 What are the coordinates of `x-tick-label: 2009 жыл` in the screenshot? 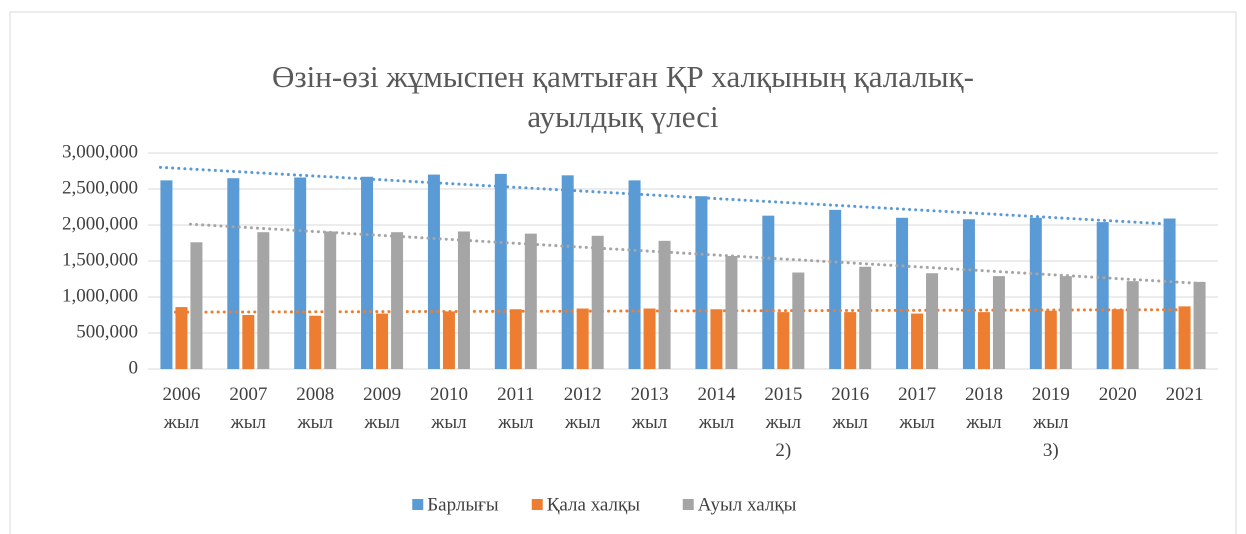 It's located at (382, 408).